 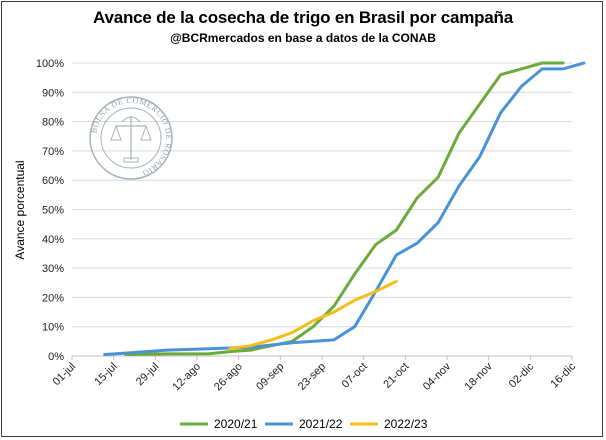 I want to click on x-tick-label: 23-sep, so click(x=312, y=377).